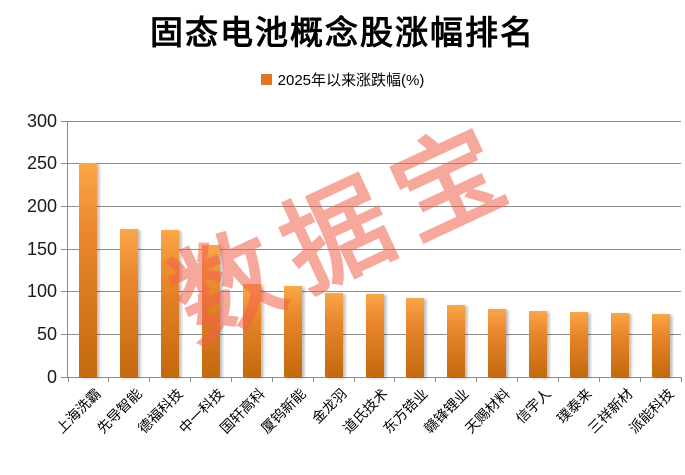 This screenshot has height=475, width=685. What do you see at coordinates (497, 342) in the screenshot?
I see `bar-天赐材料` at bounding box center [497, 342].